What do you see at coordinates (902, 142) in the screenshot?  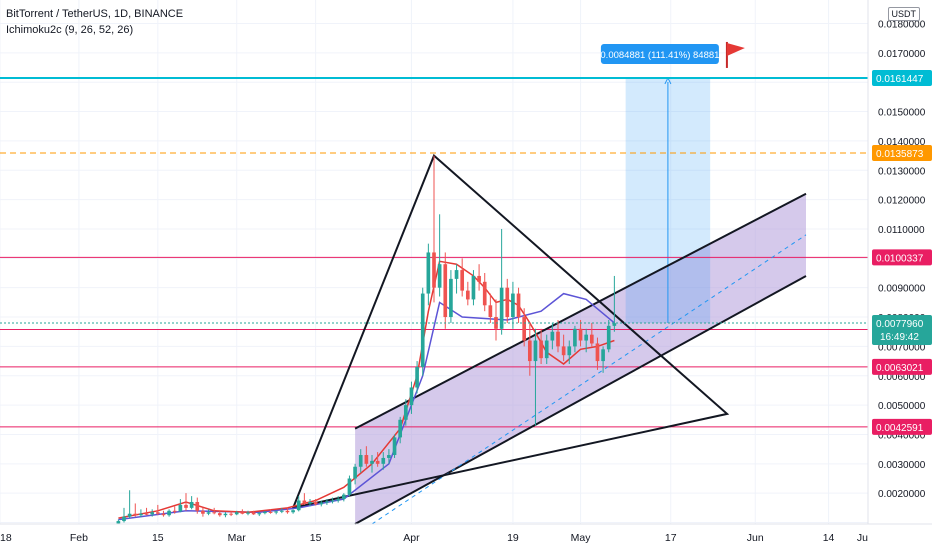 I see `price-tick-label: 0.0140000` at bounding box center [902, 142].